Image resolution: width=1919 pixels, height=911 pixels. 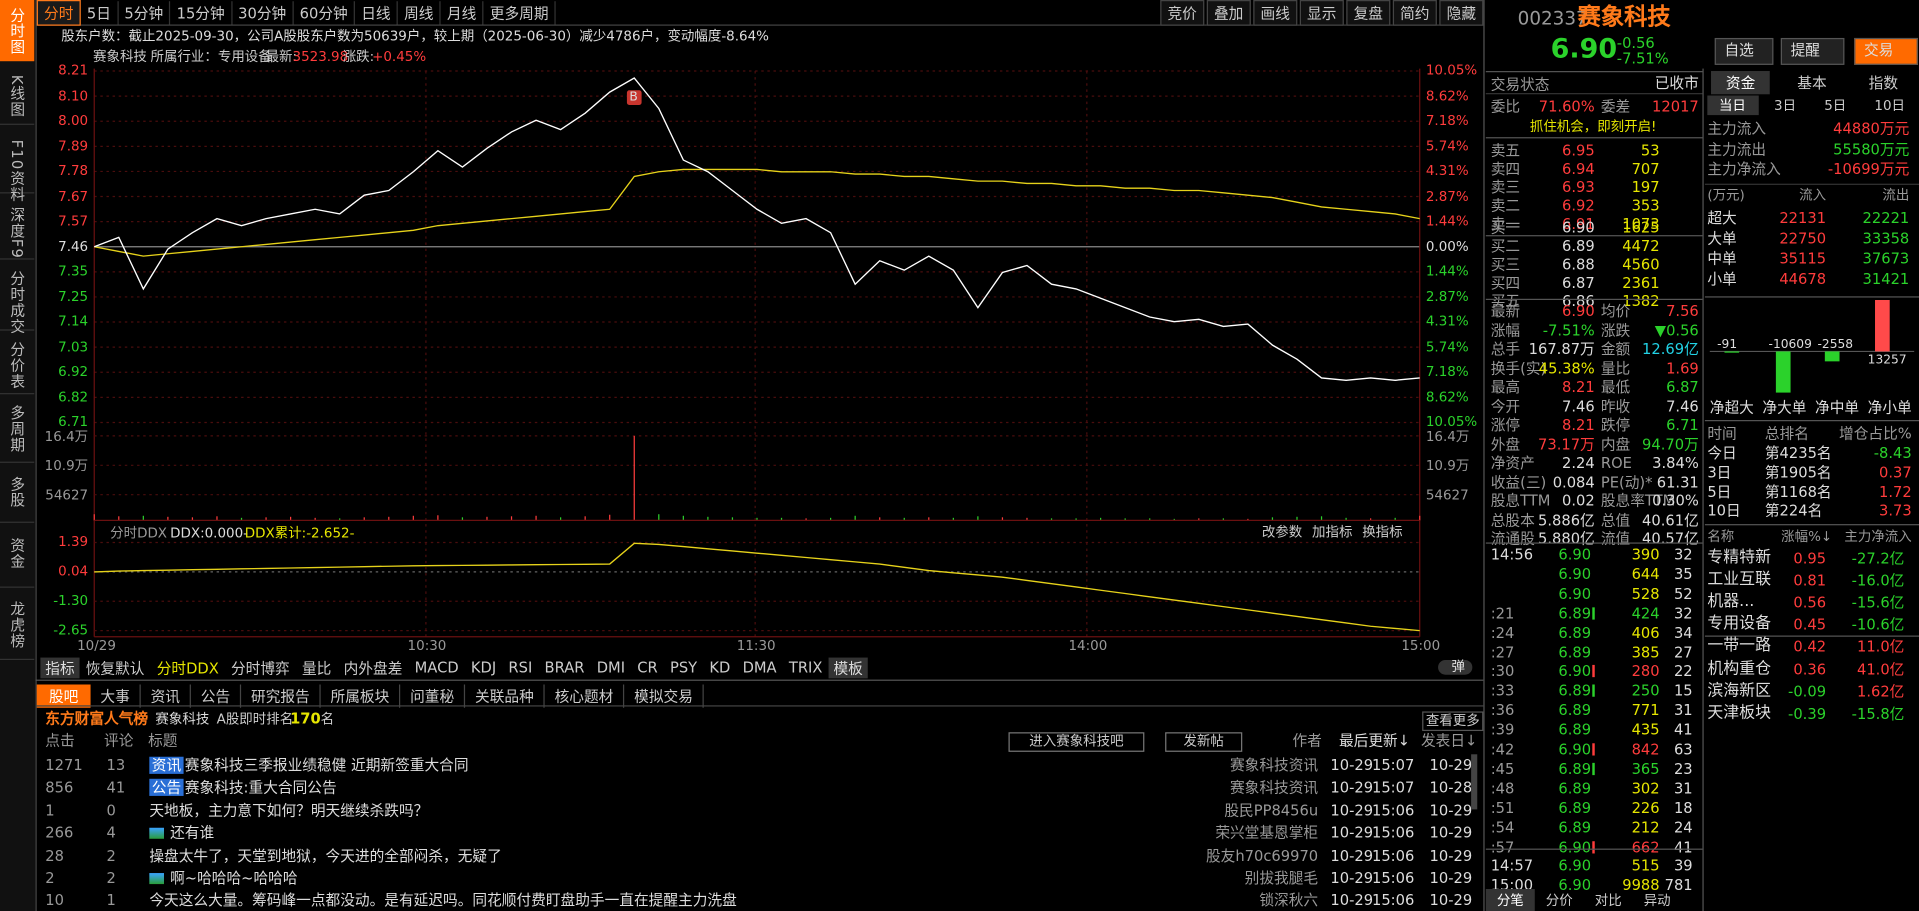 What do you see at coordinates (234, 878) in the screenshot?
I see `post-title: 啊~哈哈哈~哈哈哈` at bounding box center [234, 878].